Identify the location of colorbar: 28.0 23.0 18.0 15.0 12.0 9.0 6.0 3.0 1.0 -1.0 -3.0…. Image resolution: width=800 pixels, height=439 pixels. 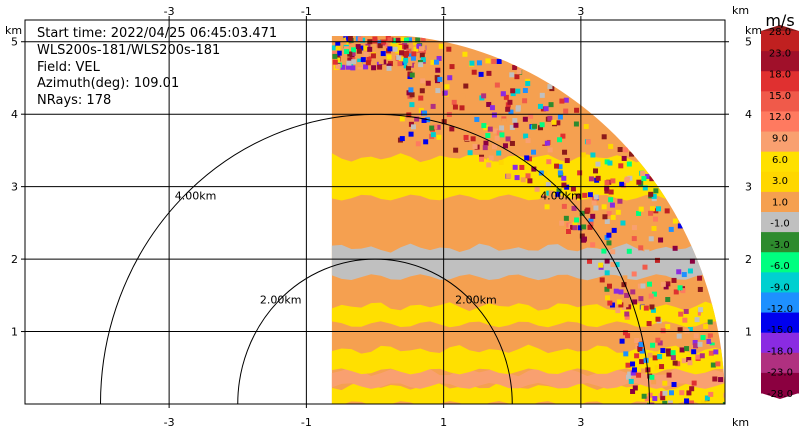
(780, 205).